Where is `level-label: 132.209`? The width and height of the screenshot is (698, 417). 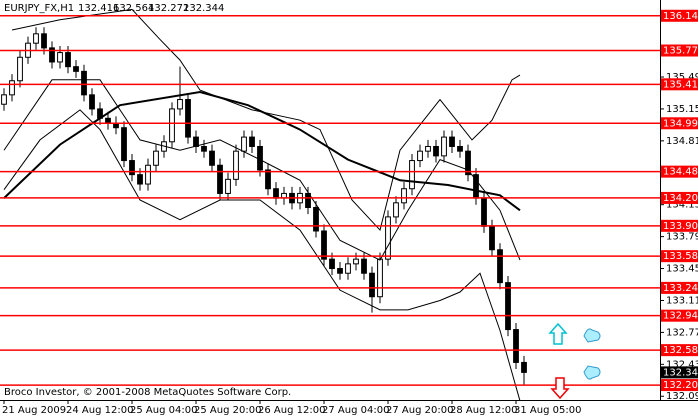 level-label: 132.209 is located at coordinates (680, 385).